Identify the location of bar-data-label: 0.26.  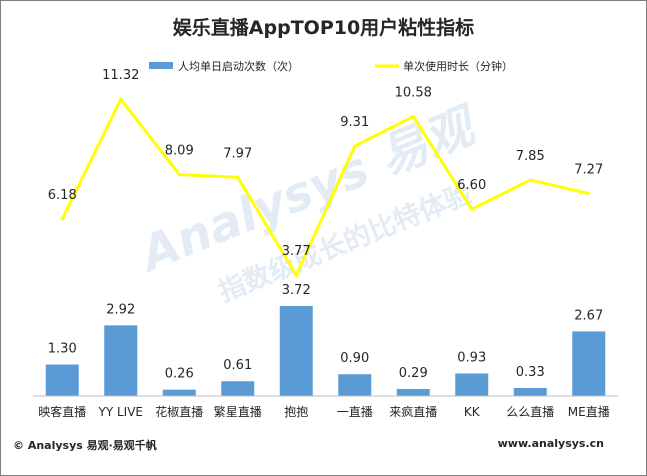
(179, 374).